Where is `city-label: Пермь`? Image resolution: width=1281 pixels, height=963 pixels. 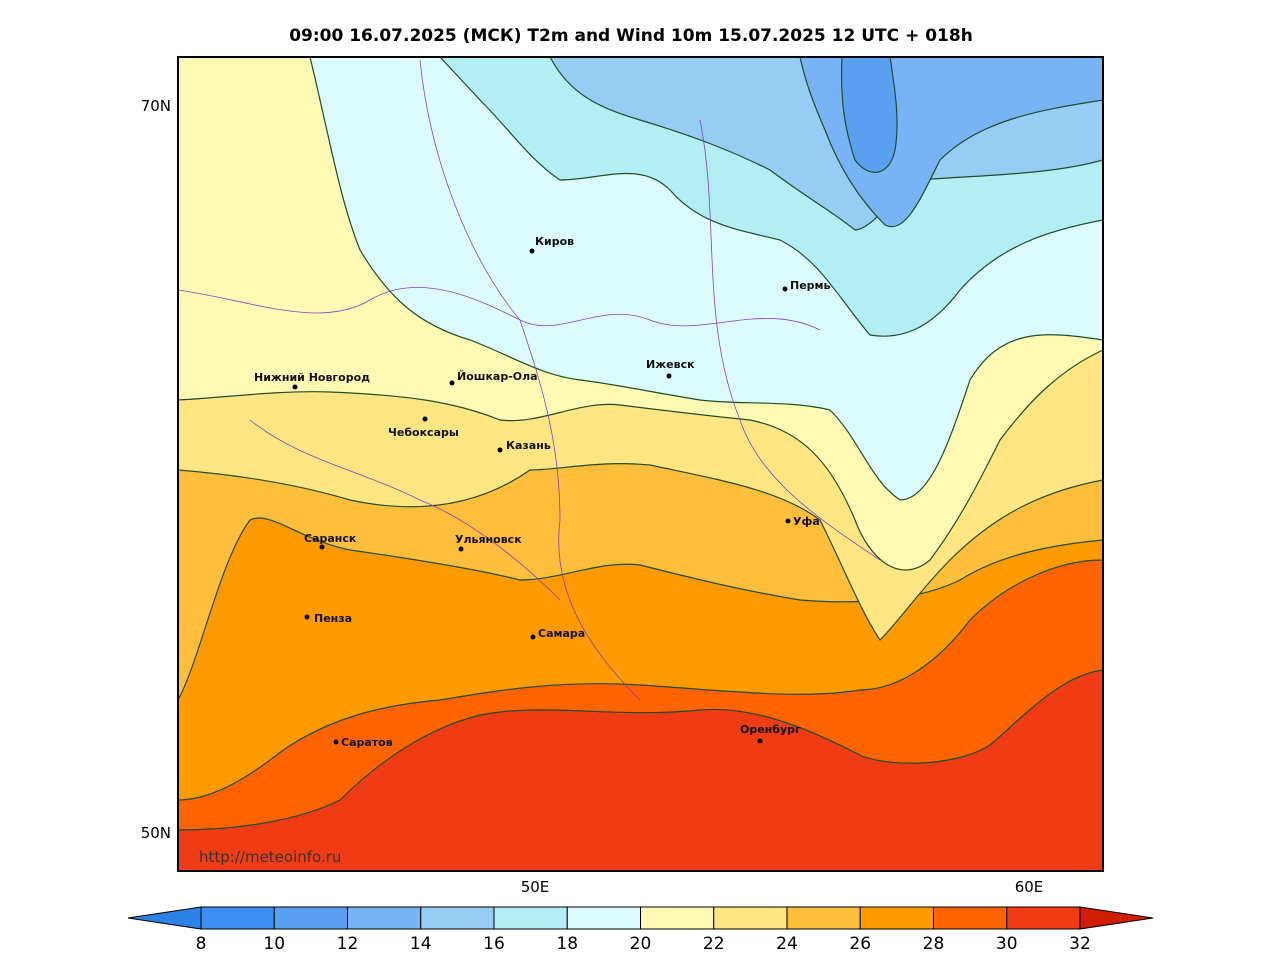
city-label: Пермь is located at coordinates (810, 285).